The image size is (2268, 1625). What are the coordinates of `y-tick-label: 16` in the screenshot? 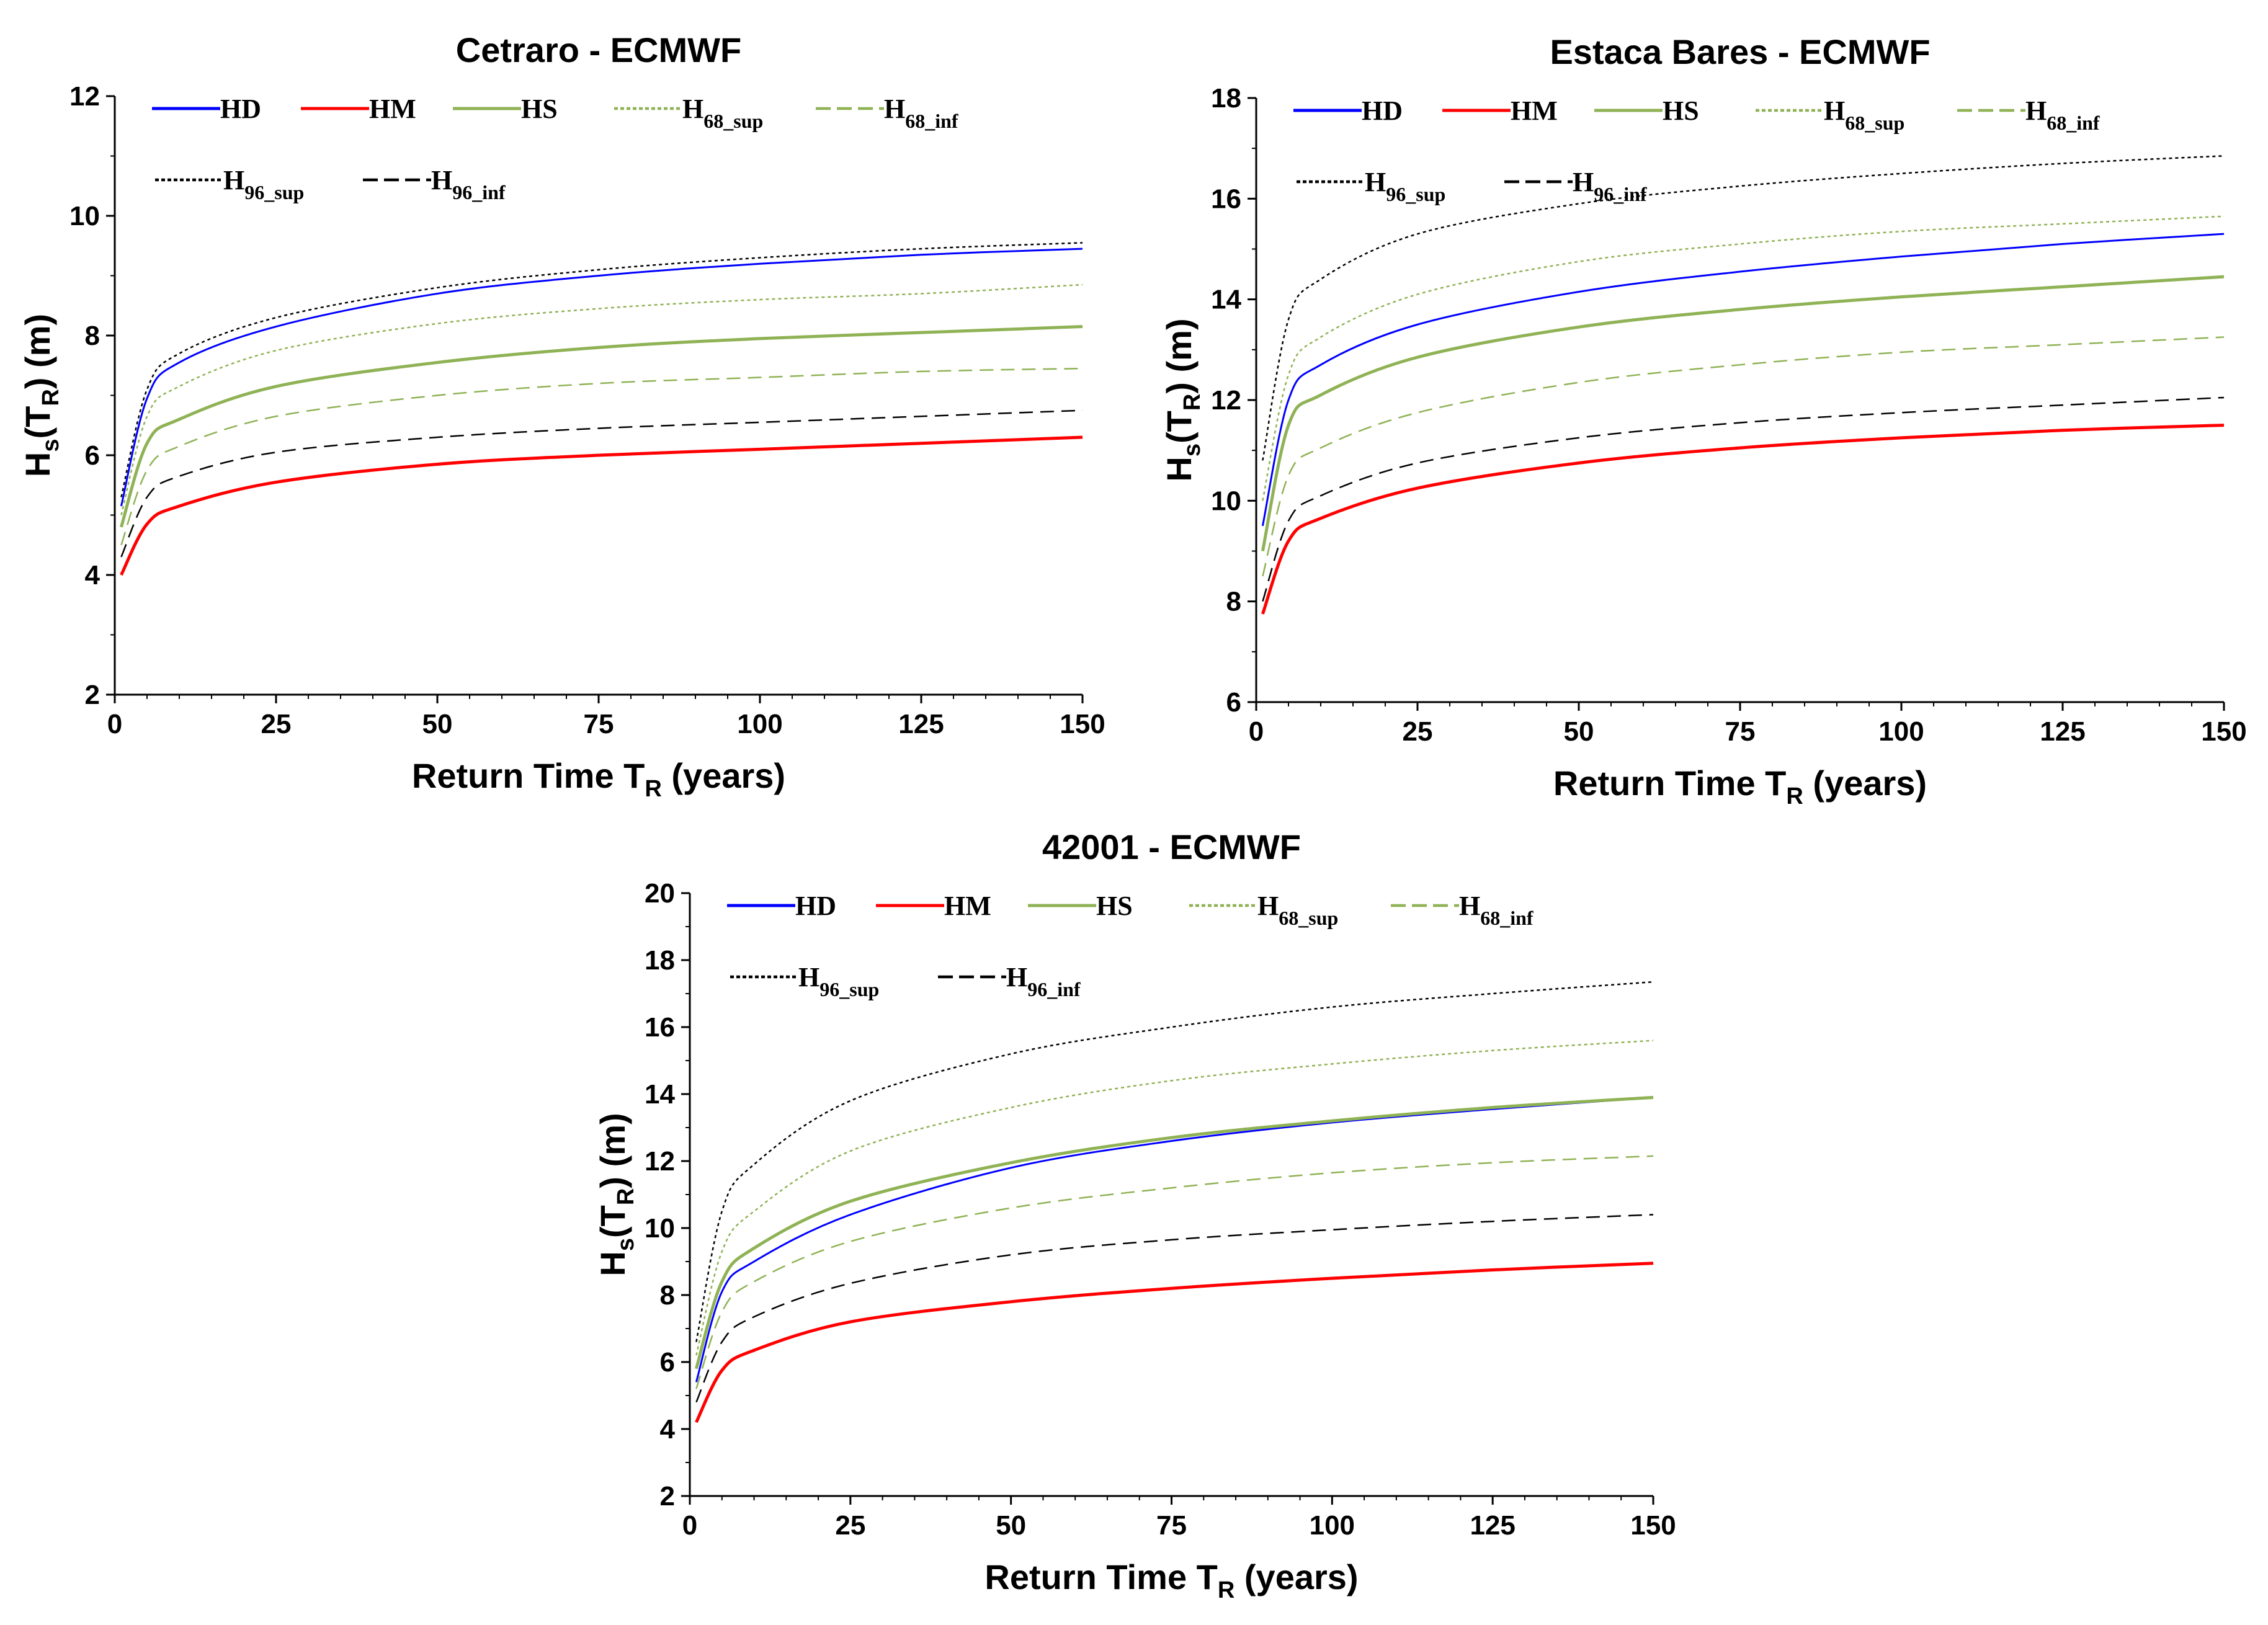 It's located at (660, 1027).